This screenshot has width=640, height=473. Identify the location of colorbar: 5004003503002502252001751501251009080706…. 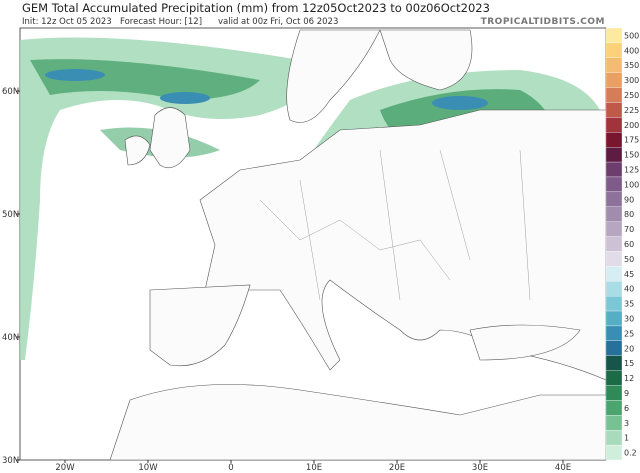
(622, 244).